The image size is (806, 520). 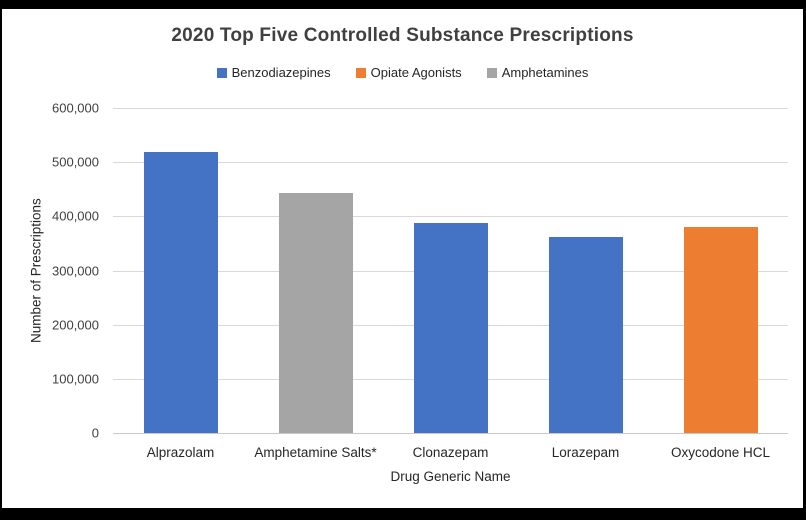 I want to click on legend-label: Opiate Agonists, so click(x=416, y=72).